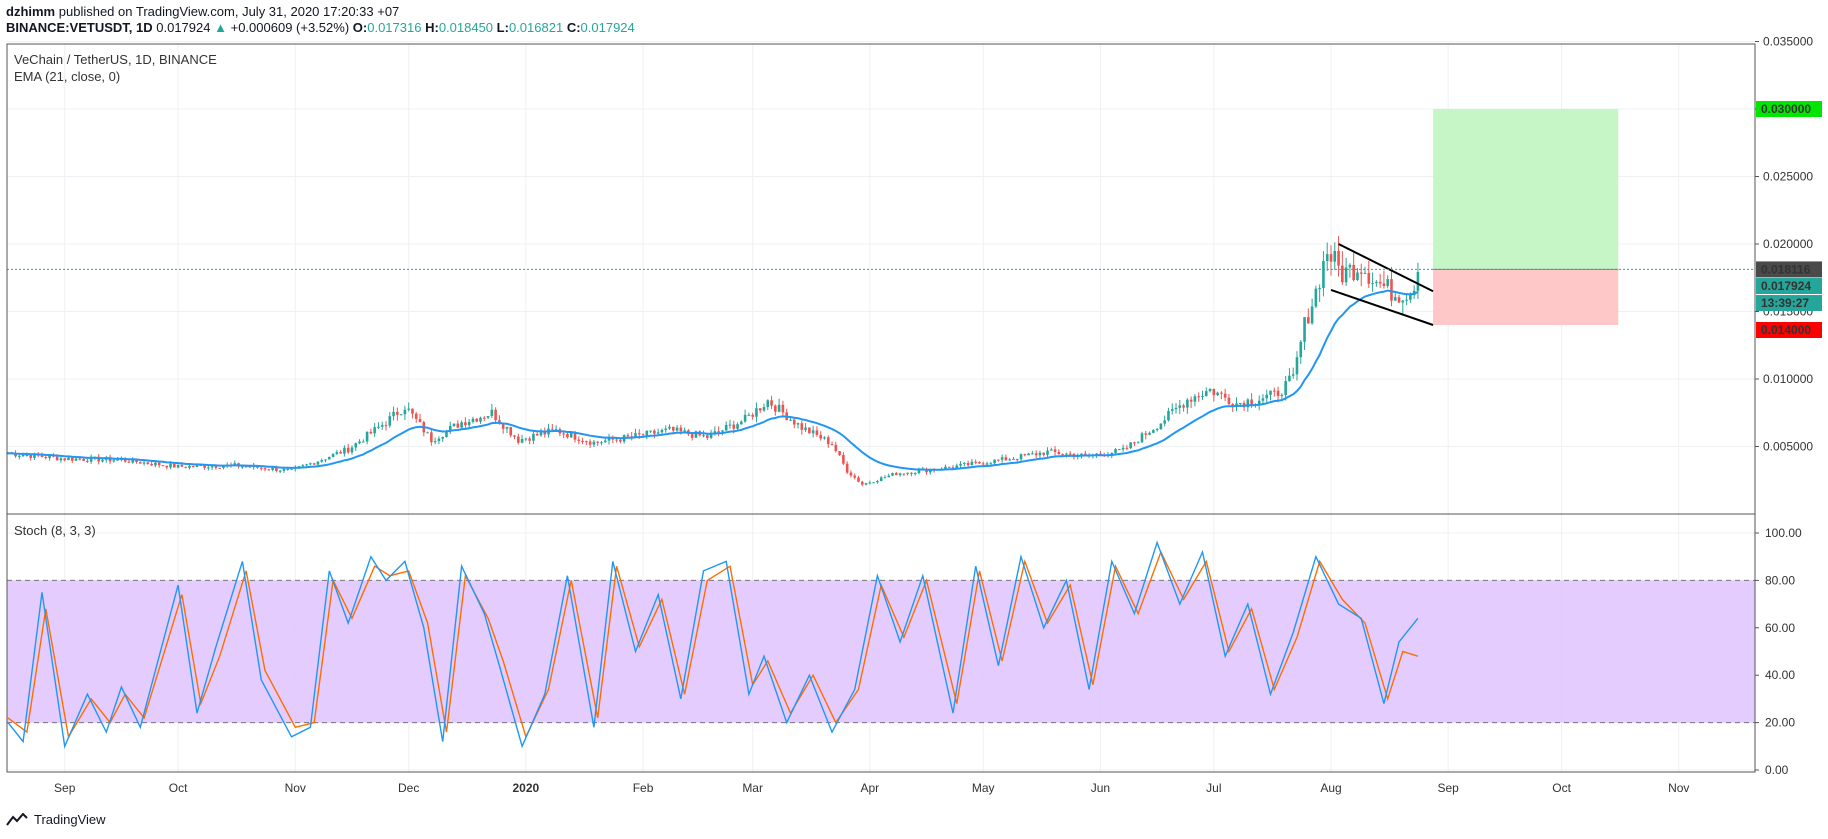 This screenshot has height=839, width=1828. Describe the element at coordinates (1330, 788) in the screenshot. I see `time-tick-label: Aug` at that location.